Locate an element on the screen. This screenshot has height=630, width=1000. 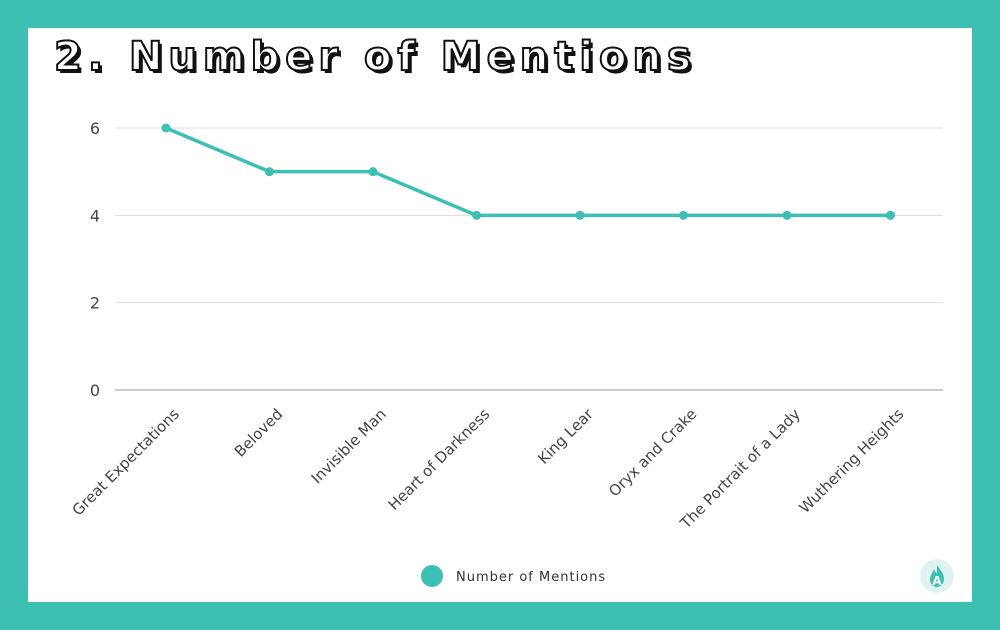
legend-swatch is located at coordinates (432, 576).